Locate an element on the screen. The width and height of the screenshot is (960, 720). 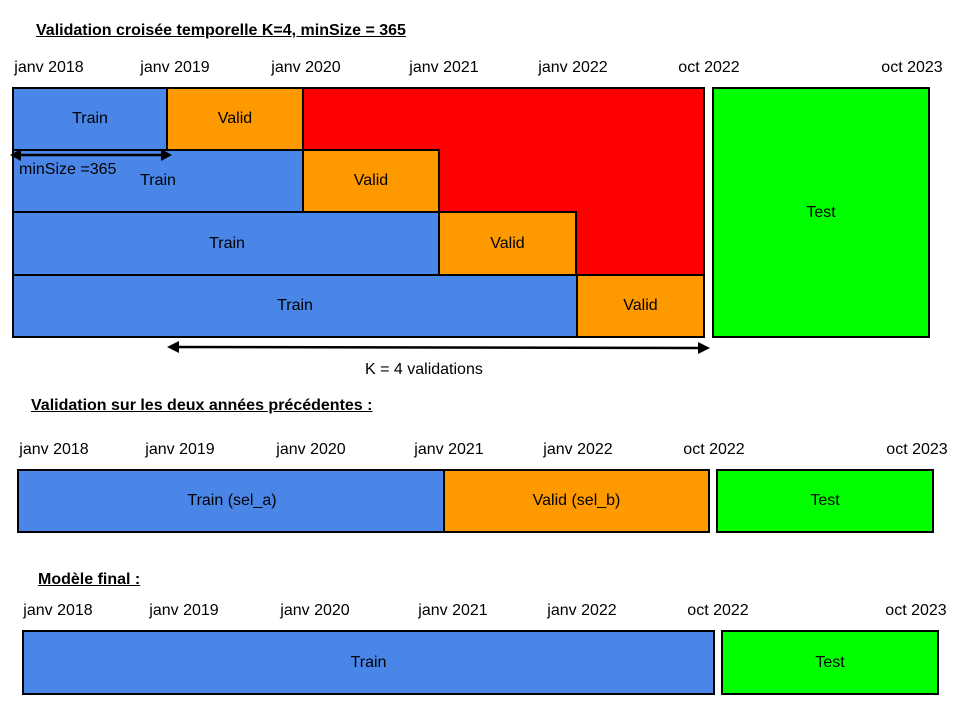
section3-train-label: Train is located at coordinates (368, 662).